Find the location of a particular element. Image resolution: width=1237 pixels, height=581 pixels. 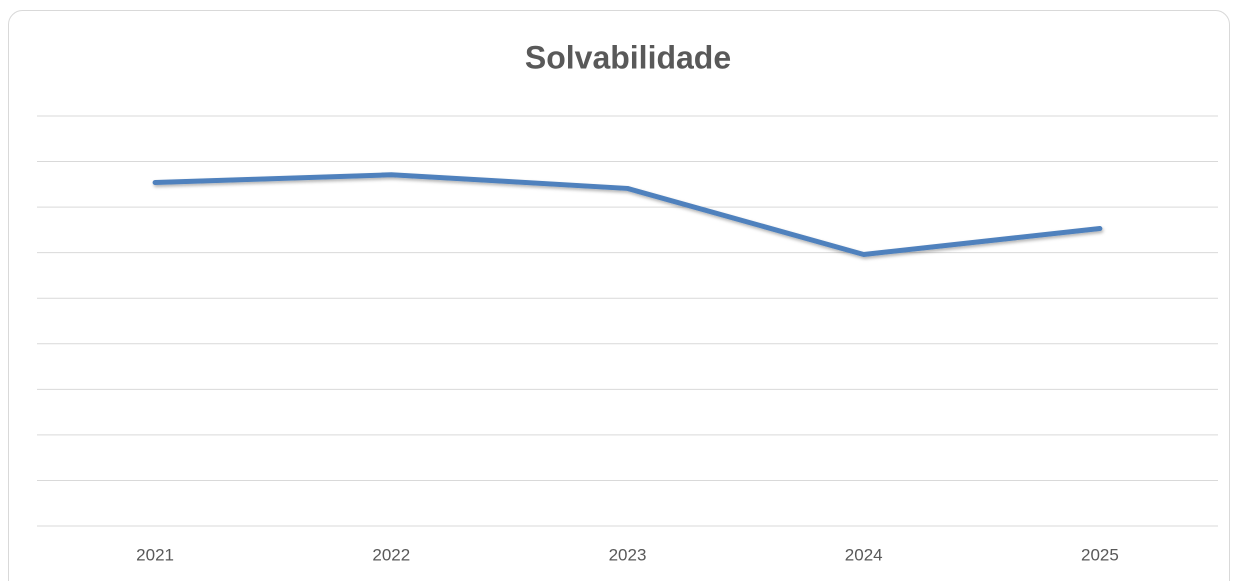

x-tick-label: 2023 is located at coordinates (628, 554).